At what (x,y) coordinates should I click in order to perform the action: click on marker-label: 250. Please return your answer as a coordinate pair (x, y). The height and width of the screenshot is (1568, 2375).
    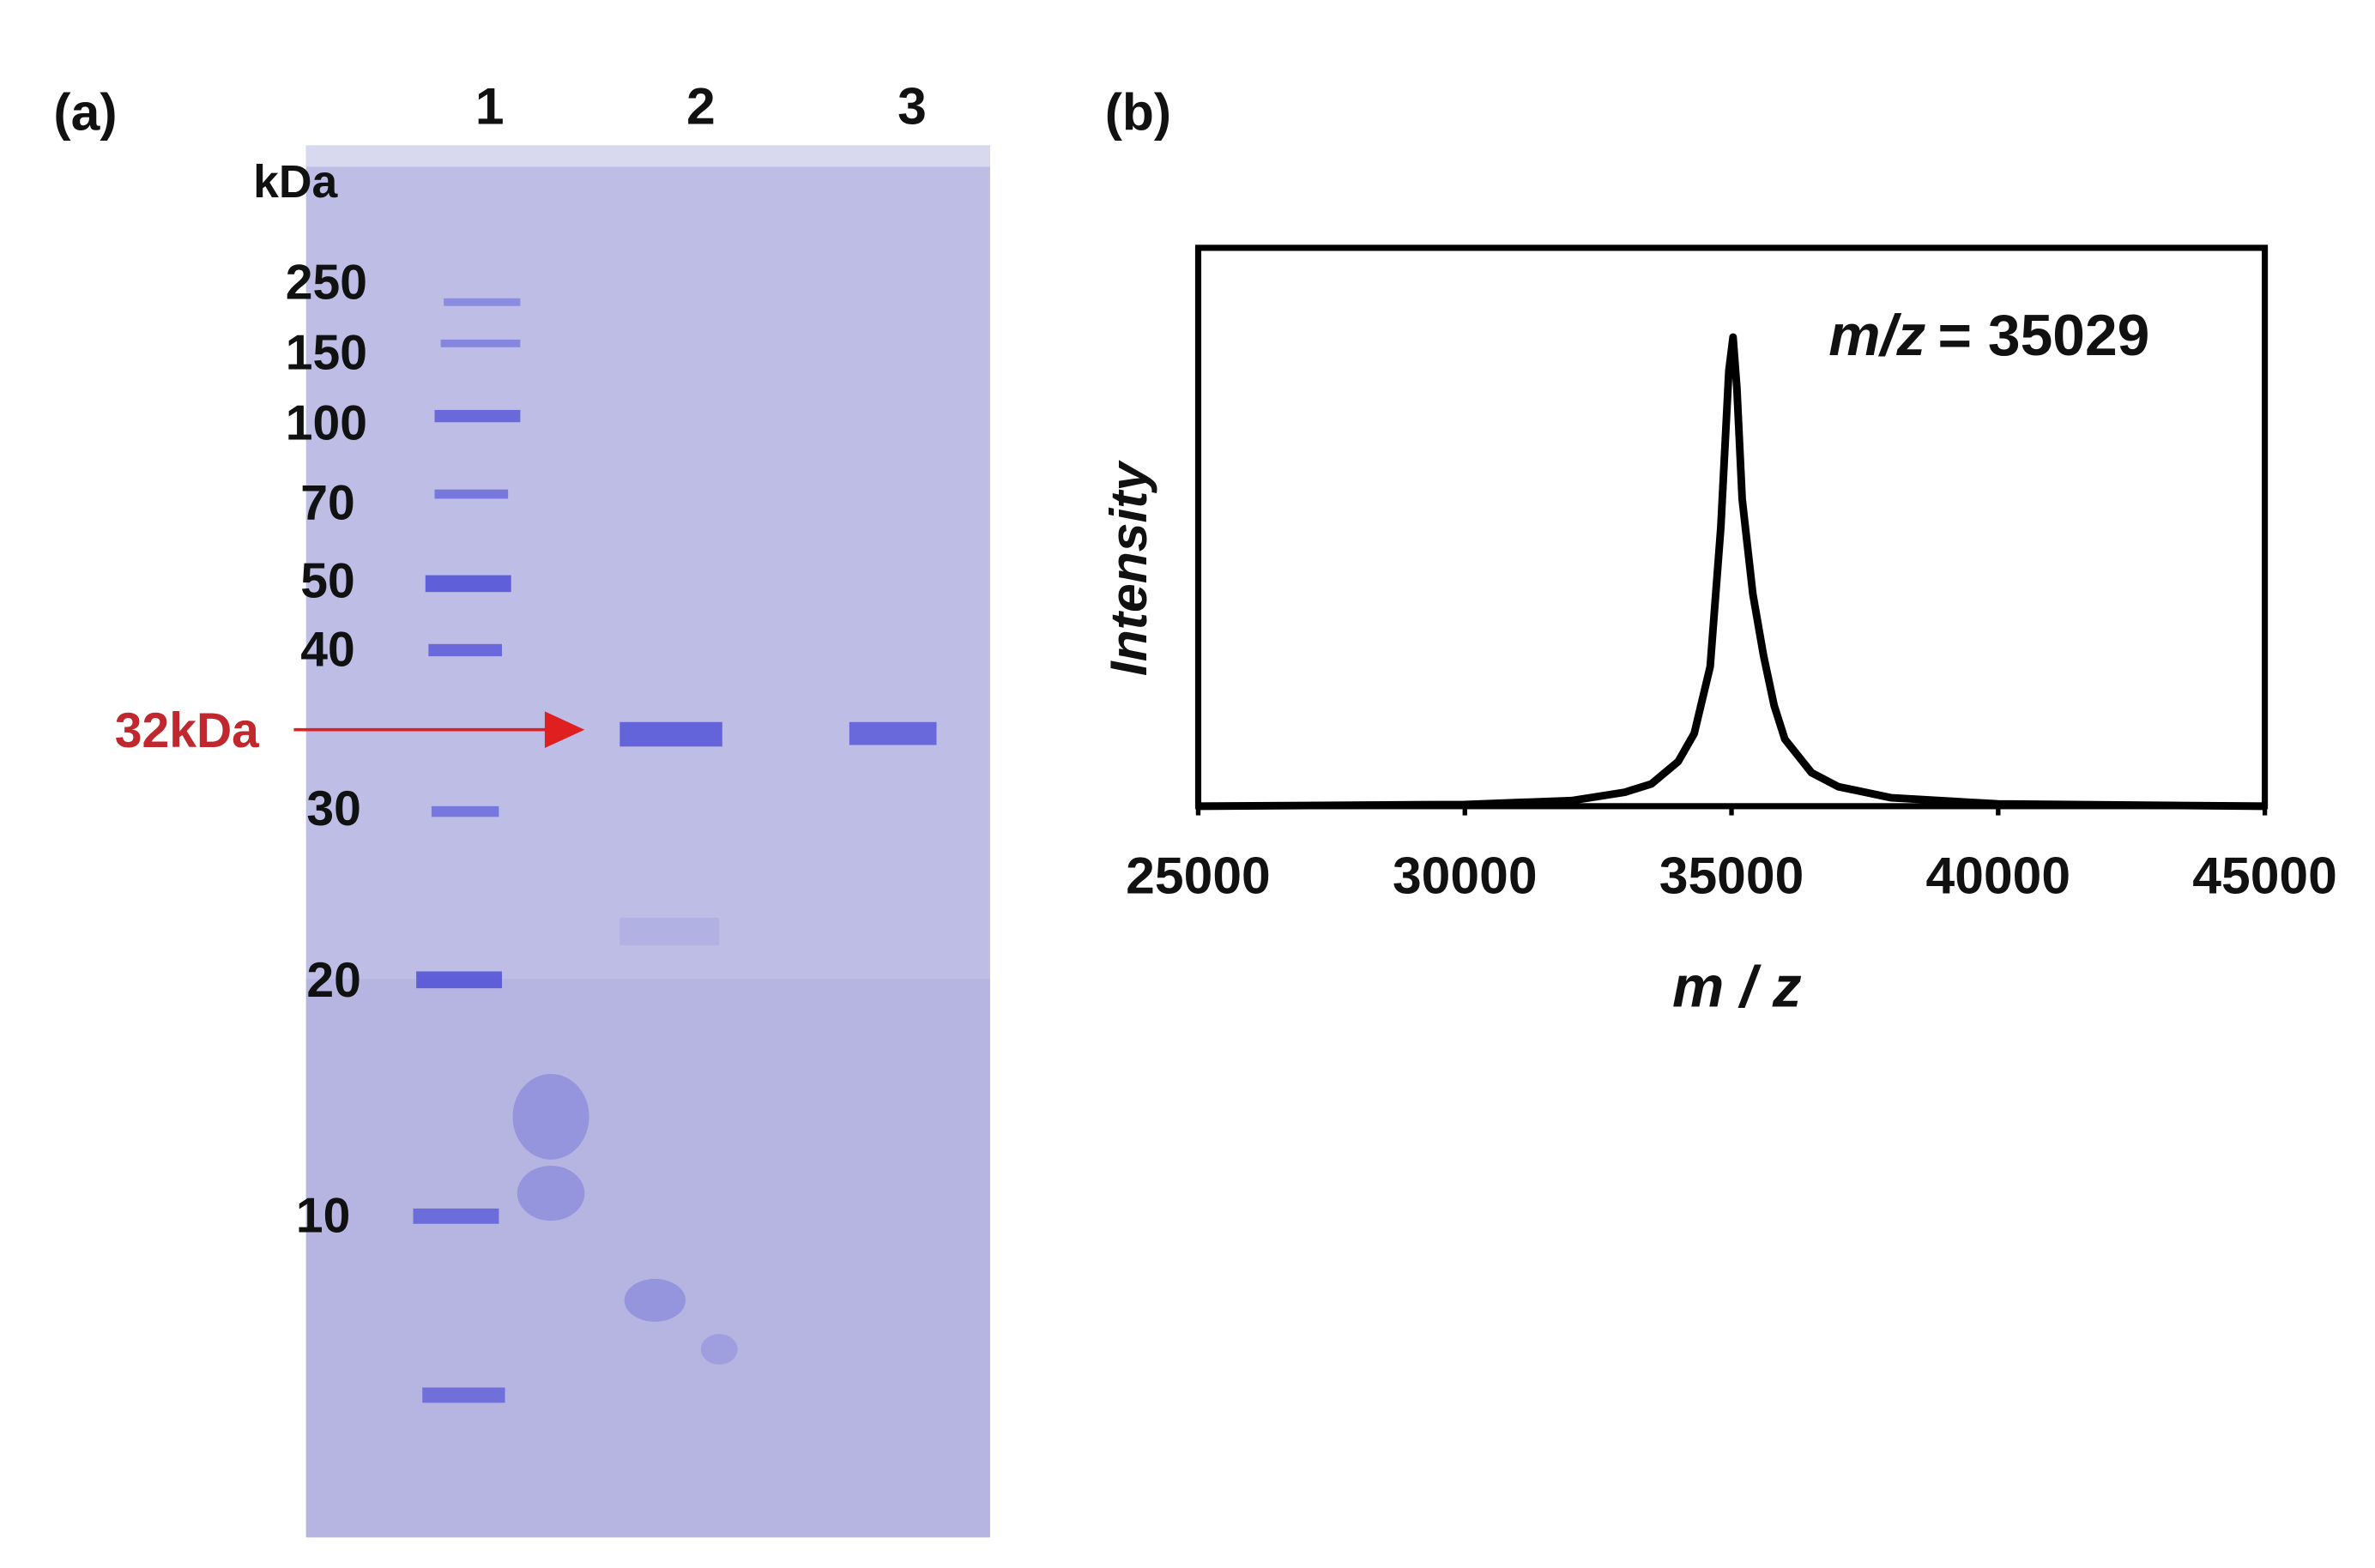
    Looking at the image, I should click on (326, 284).